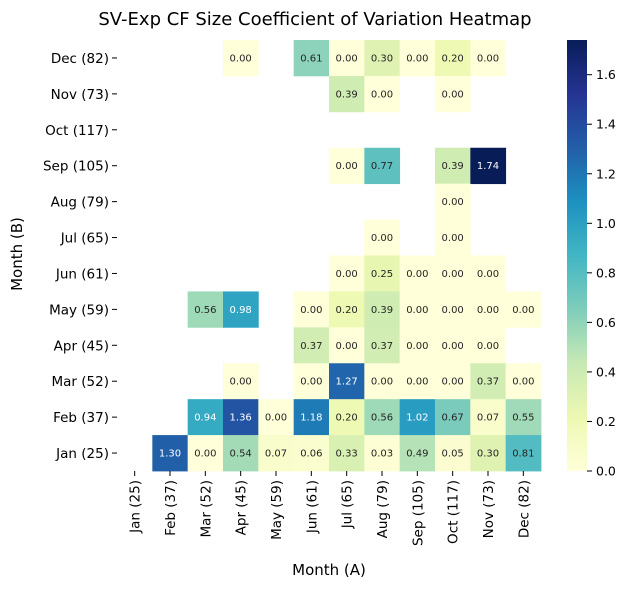  What do you see at coordinates (606, 74) in the screenshot?
I see `colorbar-tick-label: 1.6` at bounding box center [606, 74].